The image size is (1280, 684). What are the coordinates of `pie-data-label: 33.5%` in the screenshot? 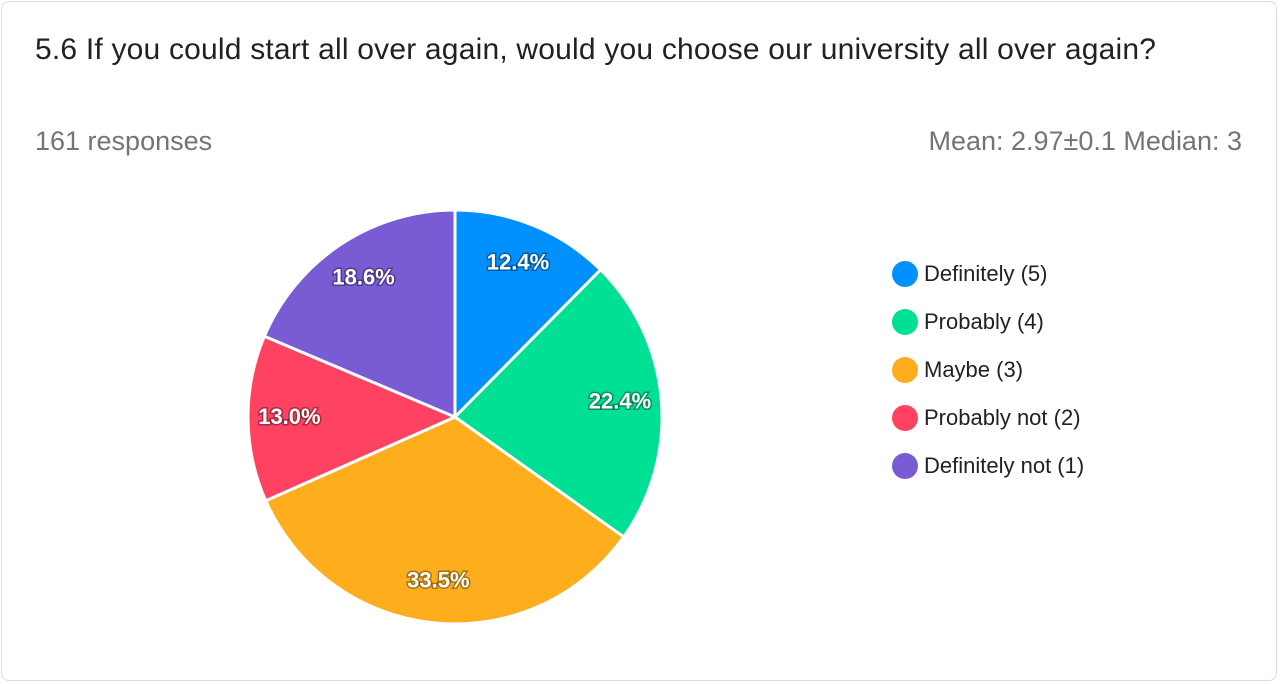 It's located at (438, 580).